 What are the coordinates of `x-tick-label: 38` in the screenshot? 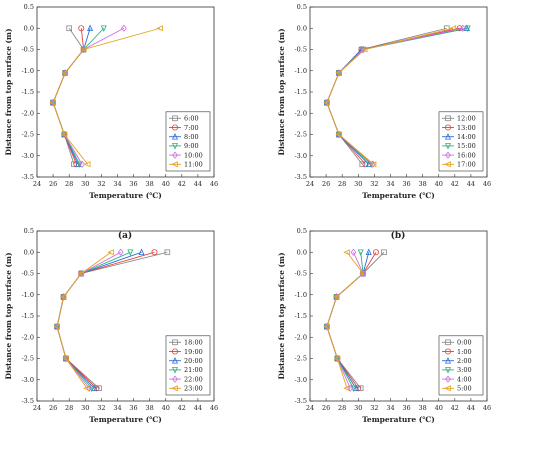 It's located at (149, 408).